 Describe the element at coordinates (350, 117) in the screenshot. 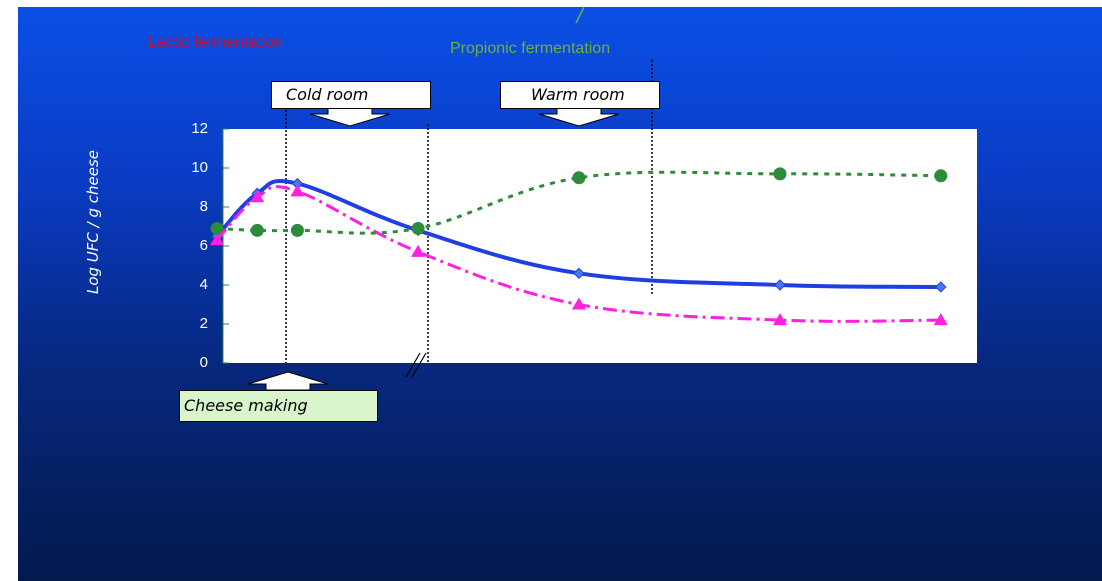

I see `cold-room-arrow` at that location.